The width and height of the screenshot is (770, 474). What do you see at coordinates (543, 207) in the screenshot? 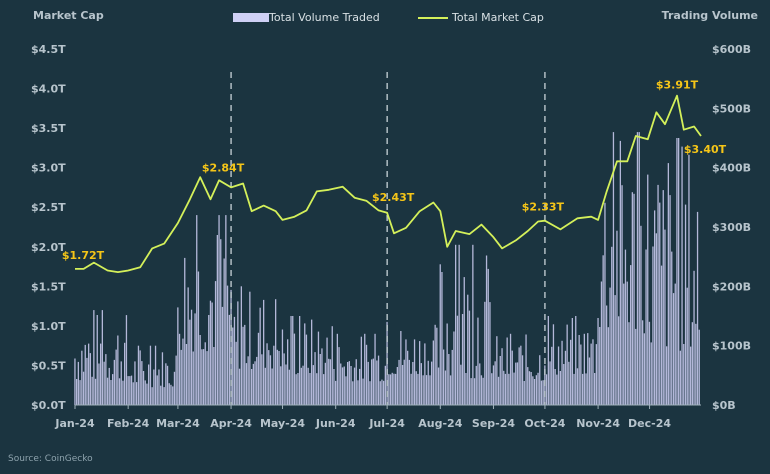
I see `data-label: $2.33T` at bounding box center [543, 207].